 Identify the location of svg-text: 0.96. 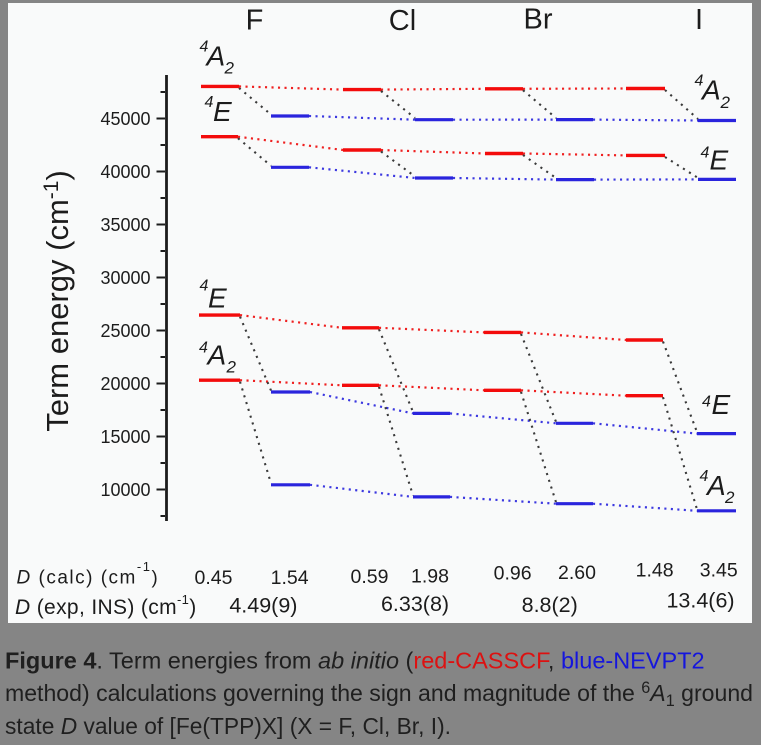
(513, 574).